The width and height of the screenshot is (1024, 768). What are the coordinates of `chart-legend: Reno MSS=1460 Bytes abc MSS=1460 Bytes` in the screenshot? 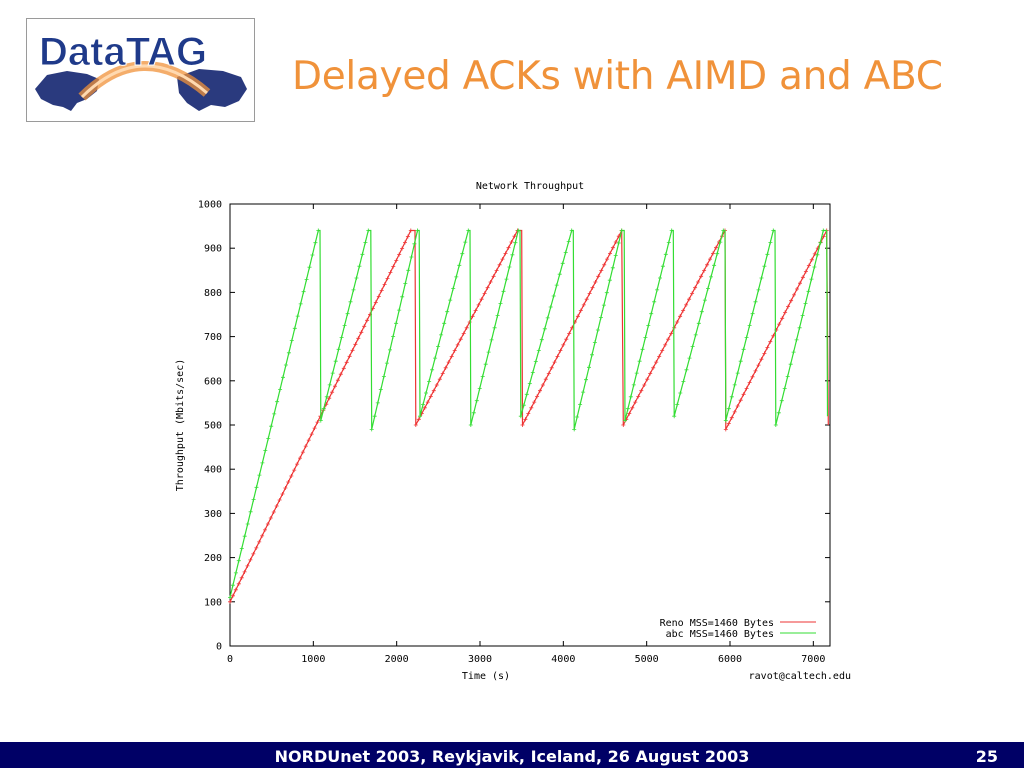 It's located at (738, 629).